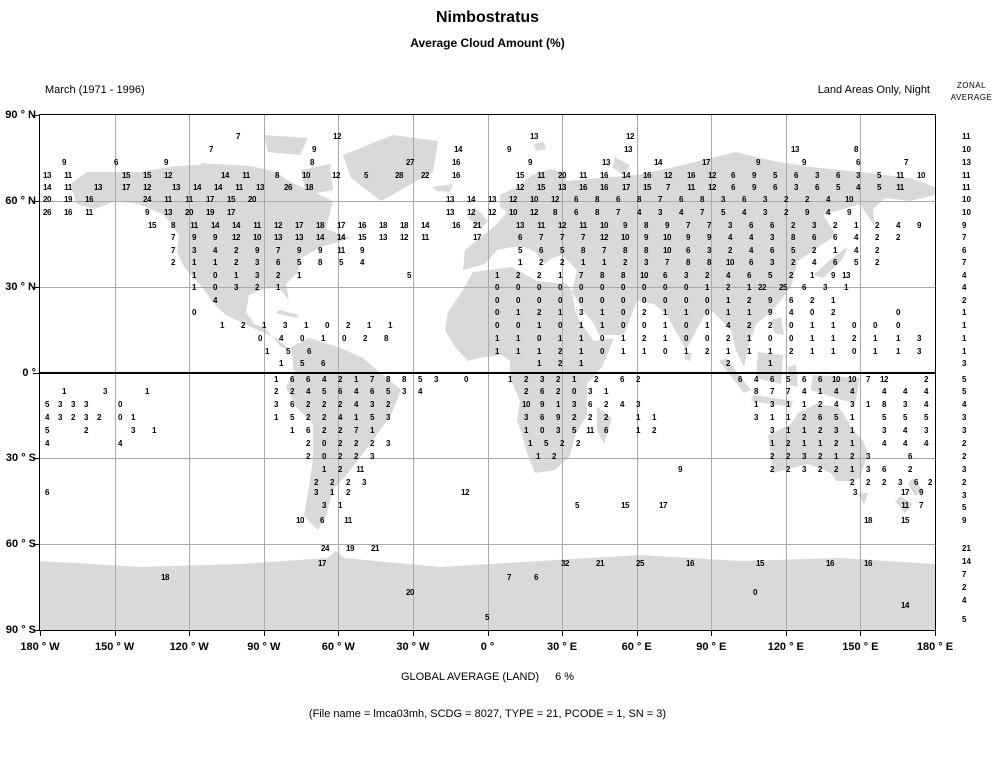 This screenshot has height=760, width=998. Describe the element at coordinates (964, 391) in the screenshot. I see `zonal-average-value: 5` at that location.